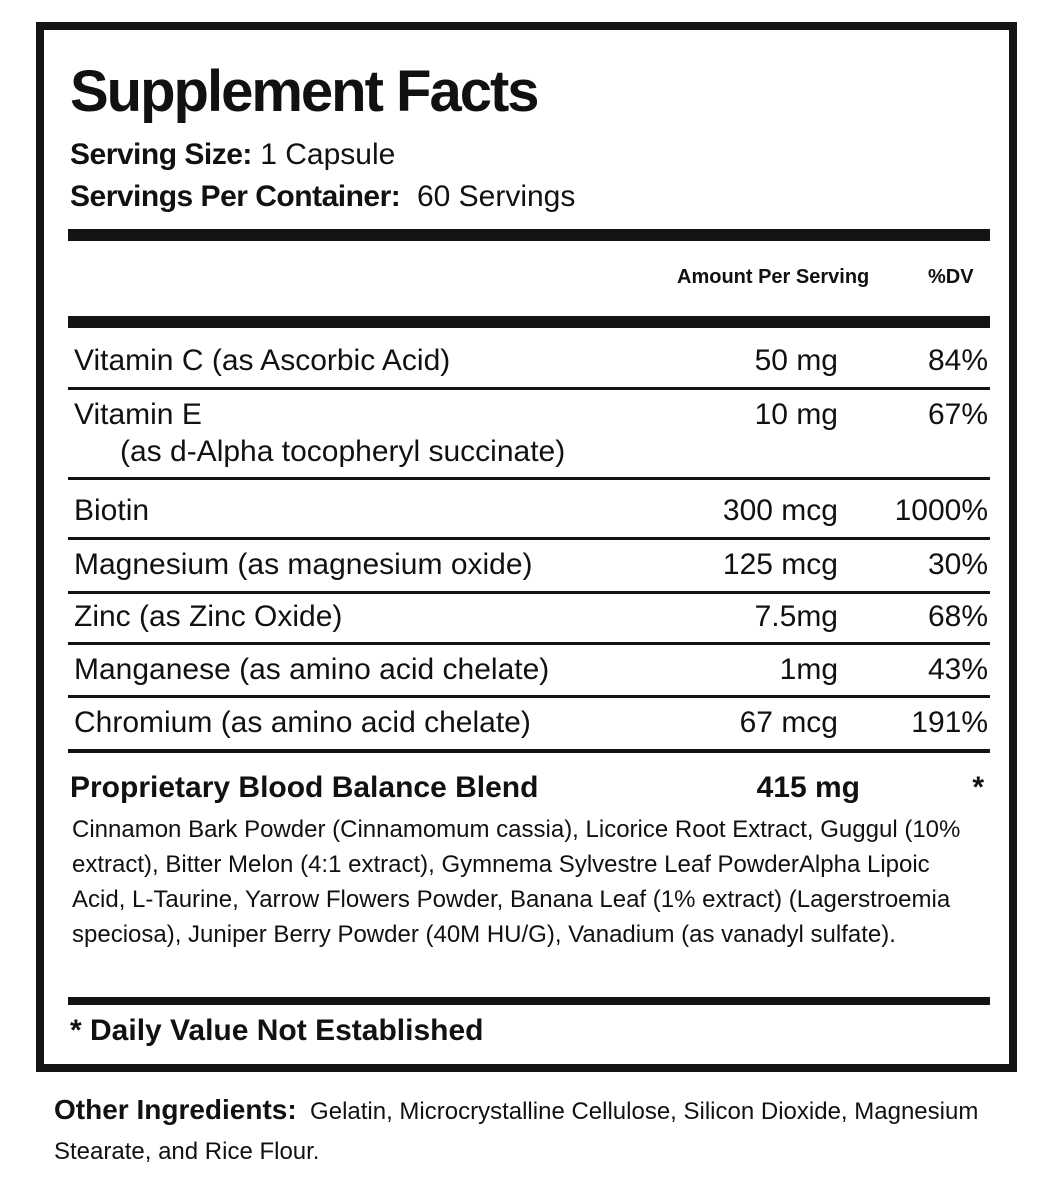  Describe the element at coordinates (328, 154) in the screenshot. I see `serving-size-value: 1 Capsule` at that location.